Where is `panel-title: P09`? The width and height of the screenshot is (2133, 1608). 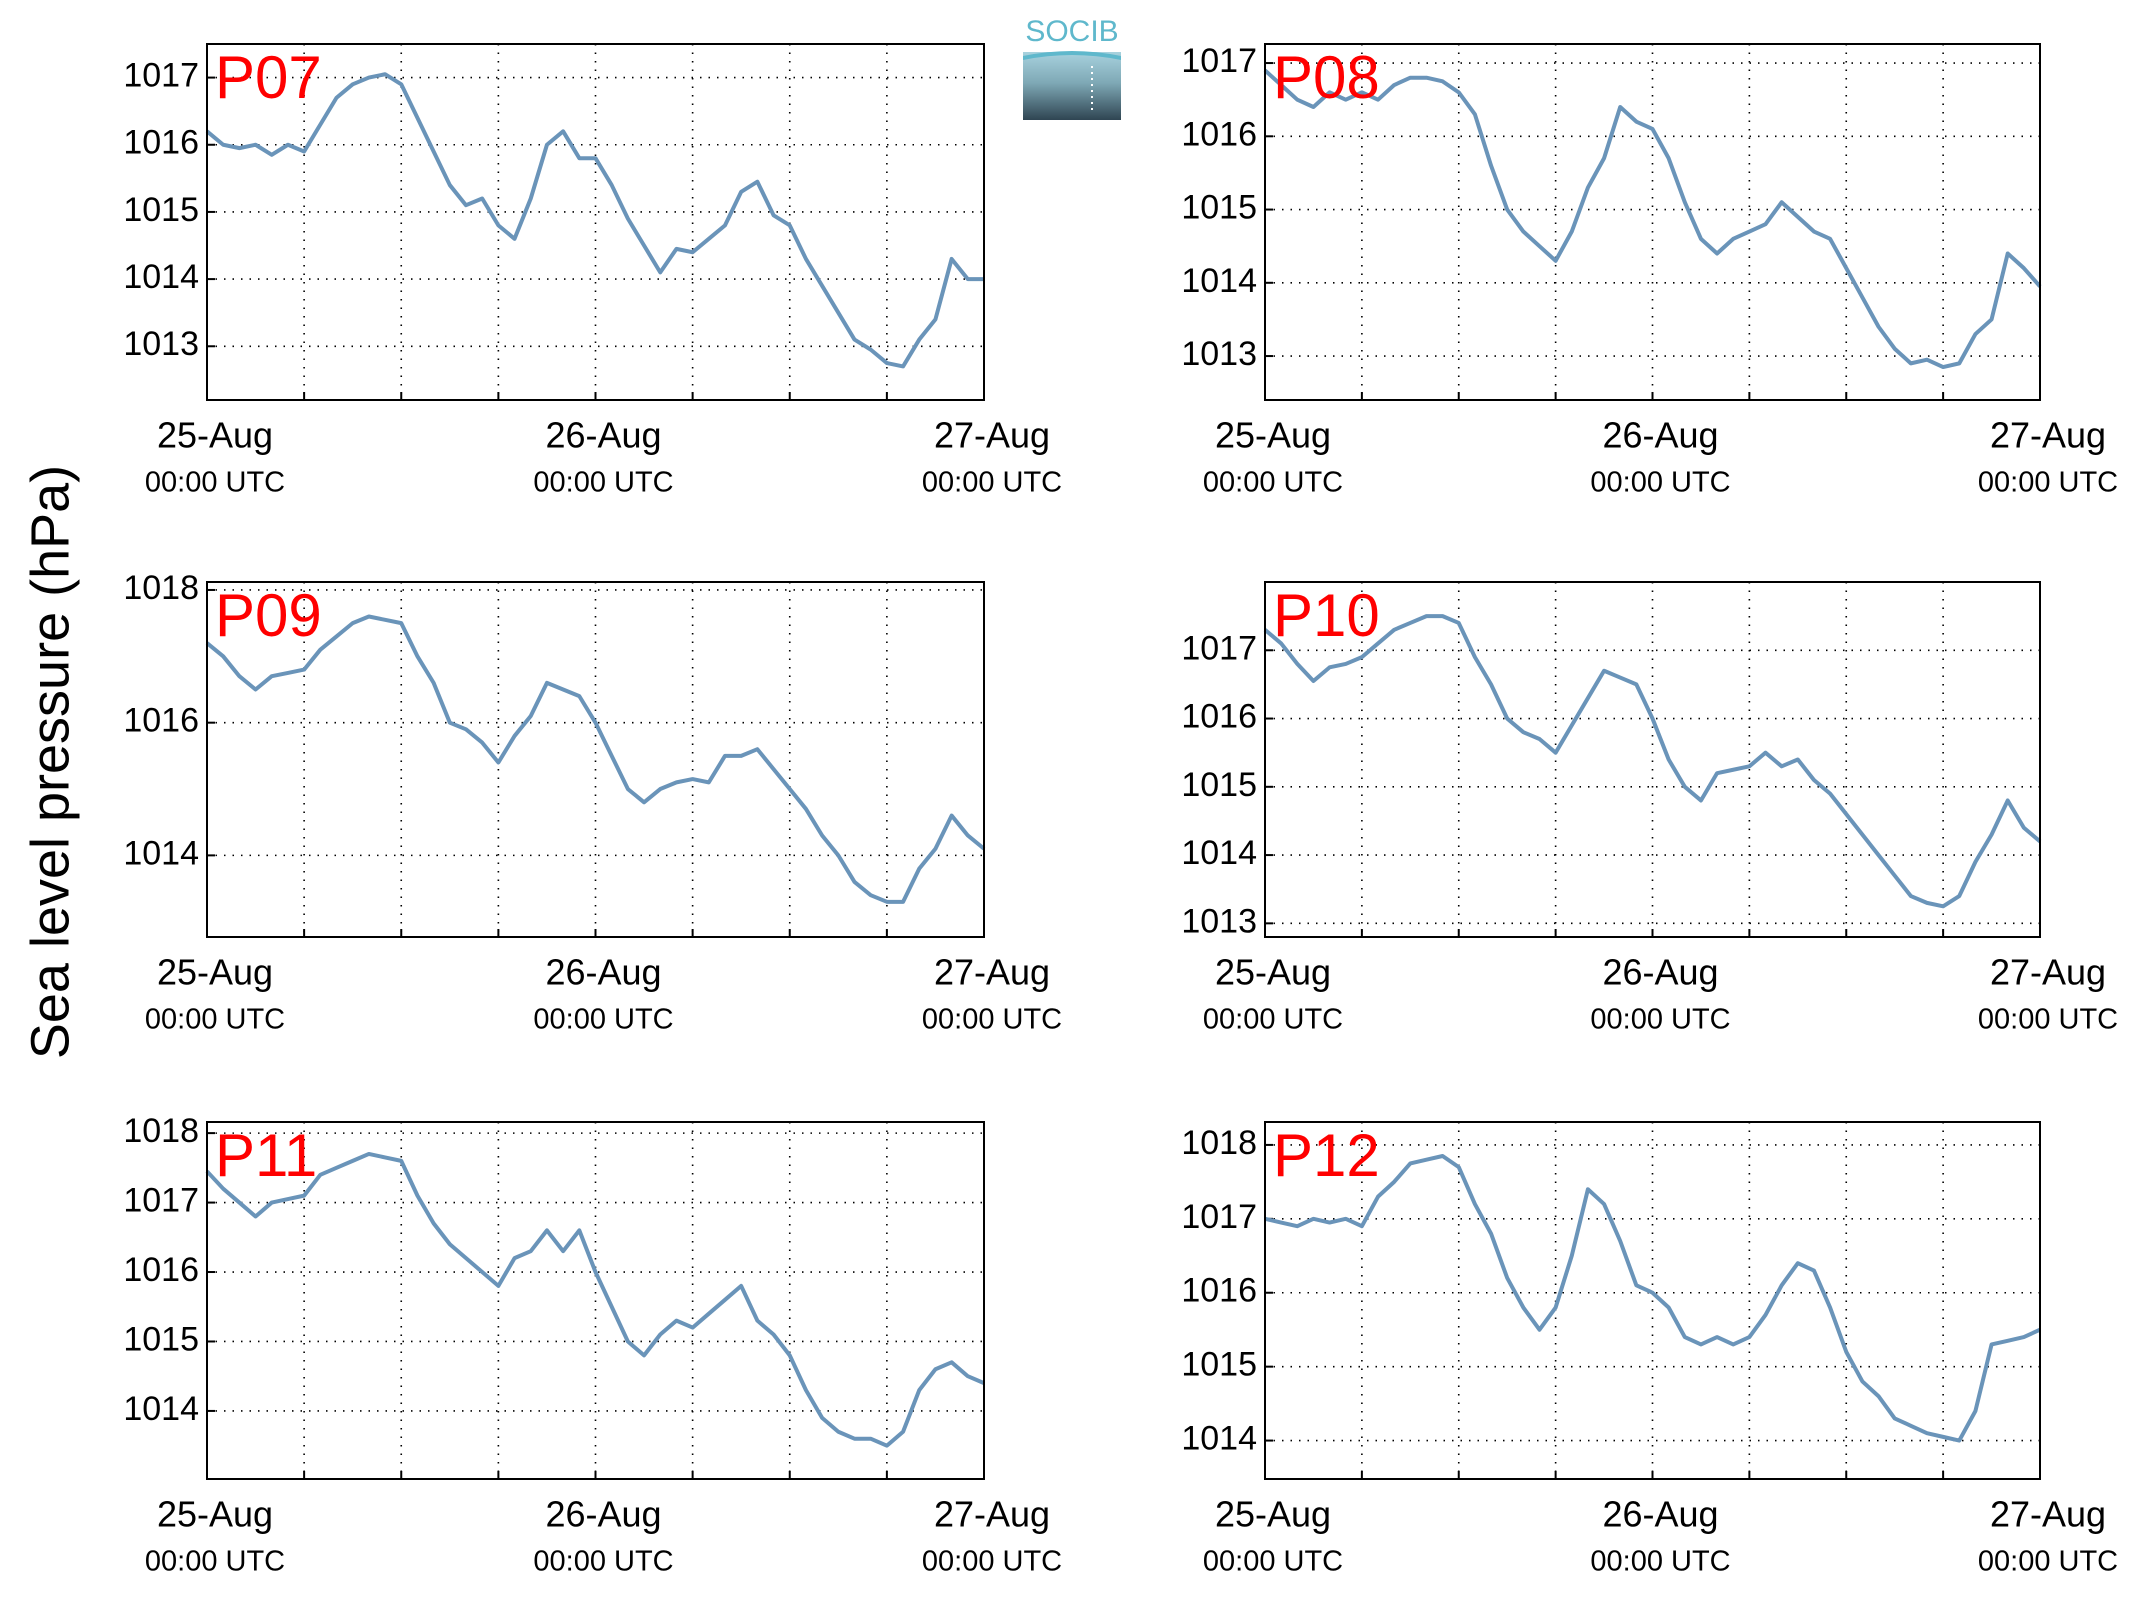
panel-title: P09 is located at coordinates (268, 615).